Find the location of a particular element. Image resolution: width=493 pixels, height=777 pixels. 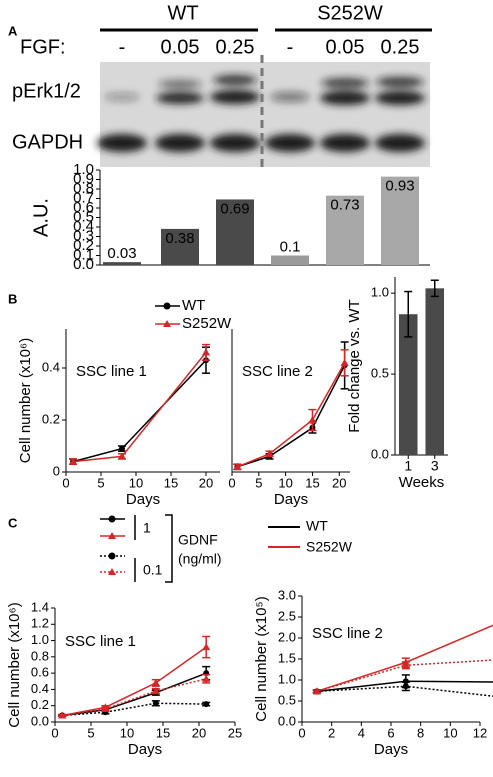

dose-legend is located at coordinates (200, 548).